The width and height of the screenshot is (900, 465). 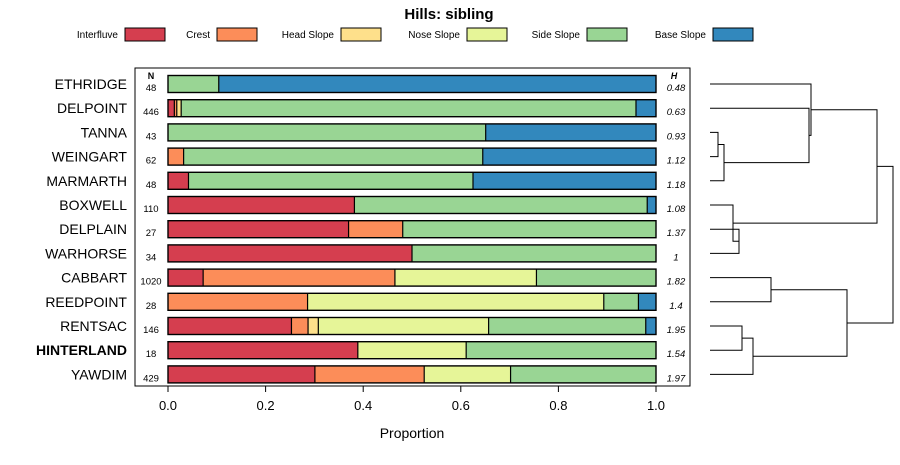 What do you see at coordinates (198, 35) in the screenshot?
I see `legend-label: Crest` at bounding box center [198, 35].